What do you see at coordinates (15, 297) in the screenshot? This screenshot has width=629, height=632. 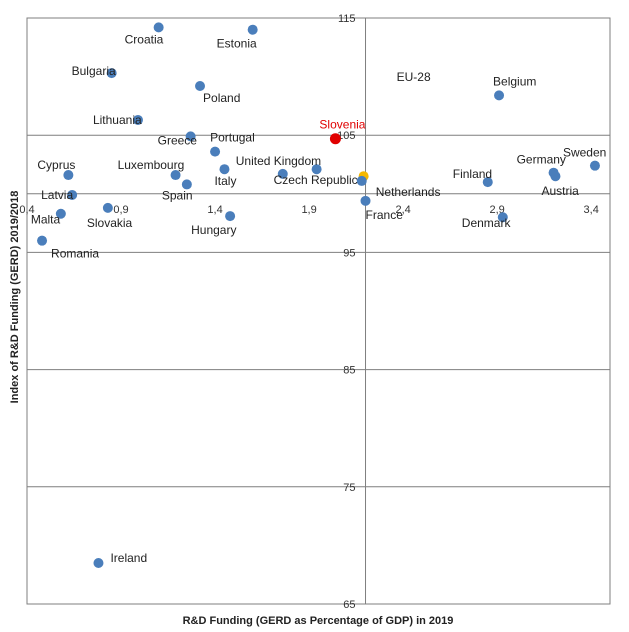 I see `y-axis-title: Index of R&D Funding (GERD) 2019/2018` at bounding box center [15, 297].